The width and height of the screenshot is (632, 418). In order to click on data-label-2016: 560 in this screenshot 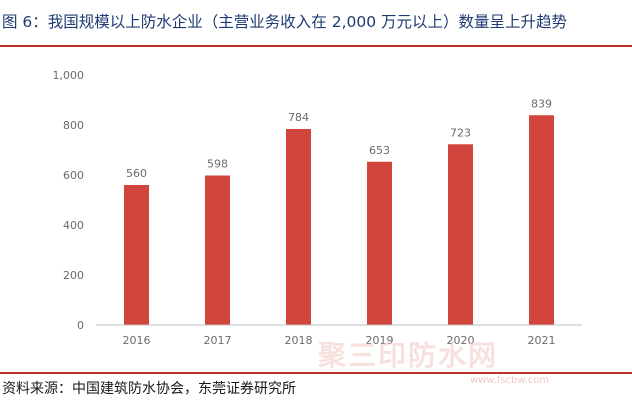, I will do `click(136, 173)`.